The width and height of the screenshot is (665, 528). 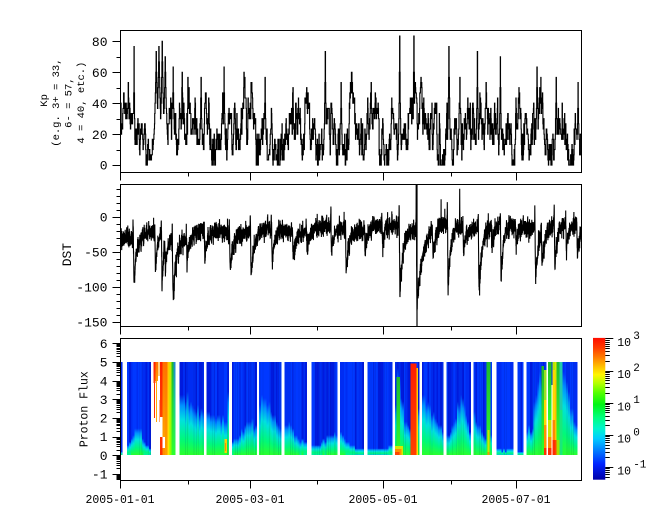 What do you see at coordinates (84, 409) in the screenshot?
I see `svg-text: Proton Flux` at bounding box center [84, 409].